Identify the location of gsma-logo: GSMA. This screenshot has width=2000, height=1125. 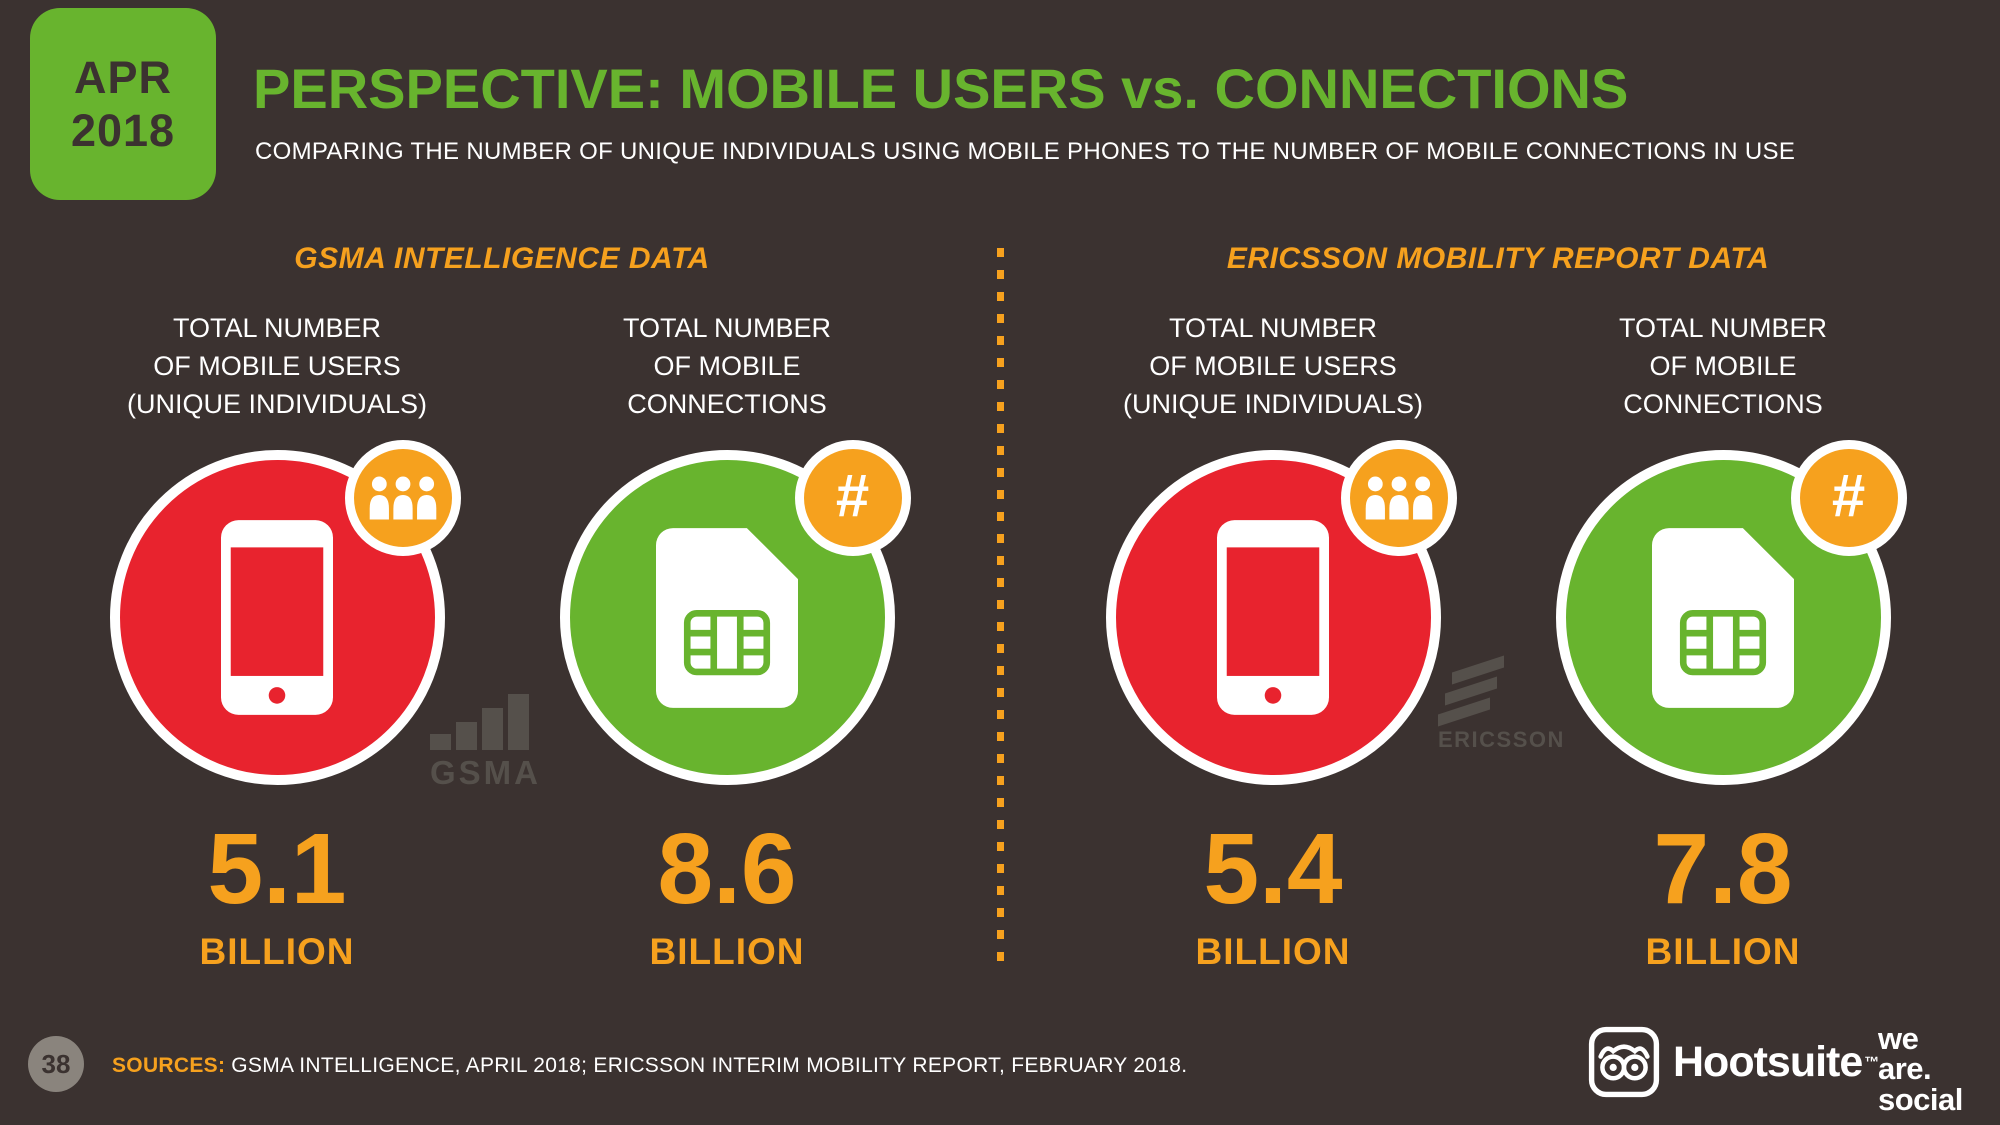
(485, 743).